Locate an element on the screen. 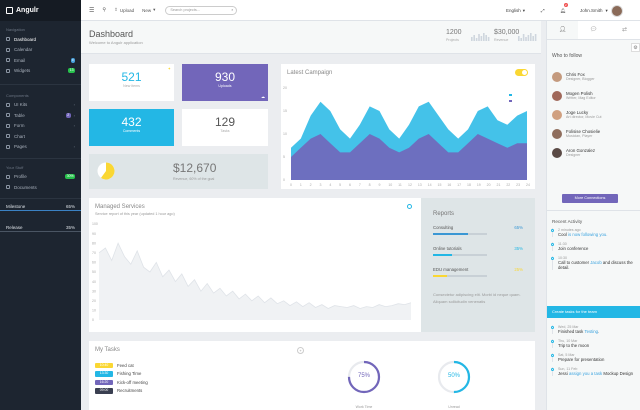  report-label: Consulting is located at coordinates (443, 227).